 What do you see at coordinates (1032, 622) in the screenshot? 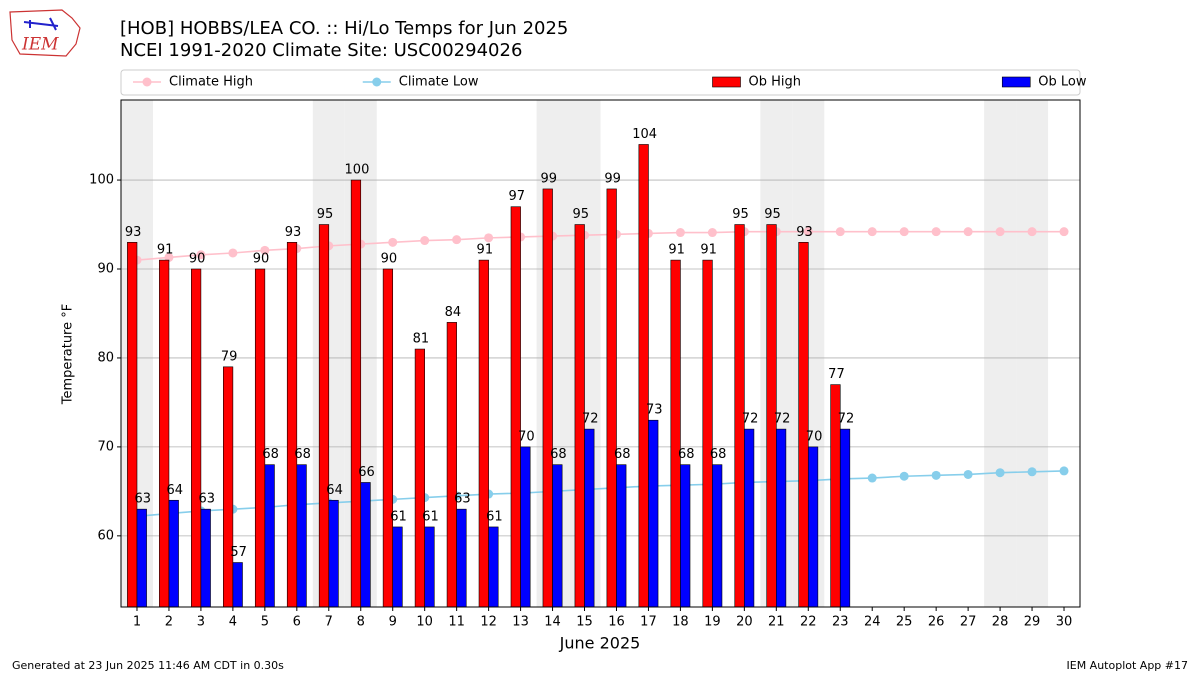
I see `x-tick-label: 29` at bounding box center [1032, 622].